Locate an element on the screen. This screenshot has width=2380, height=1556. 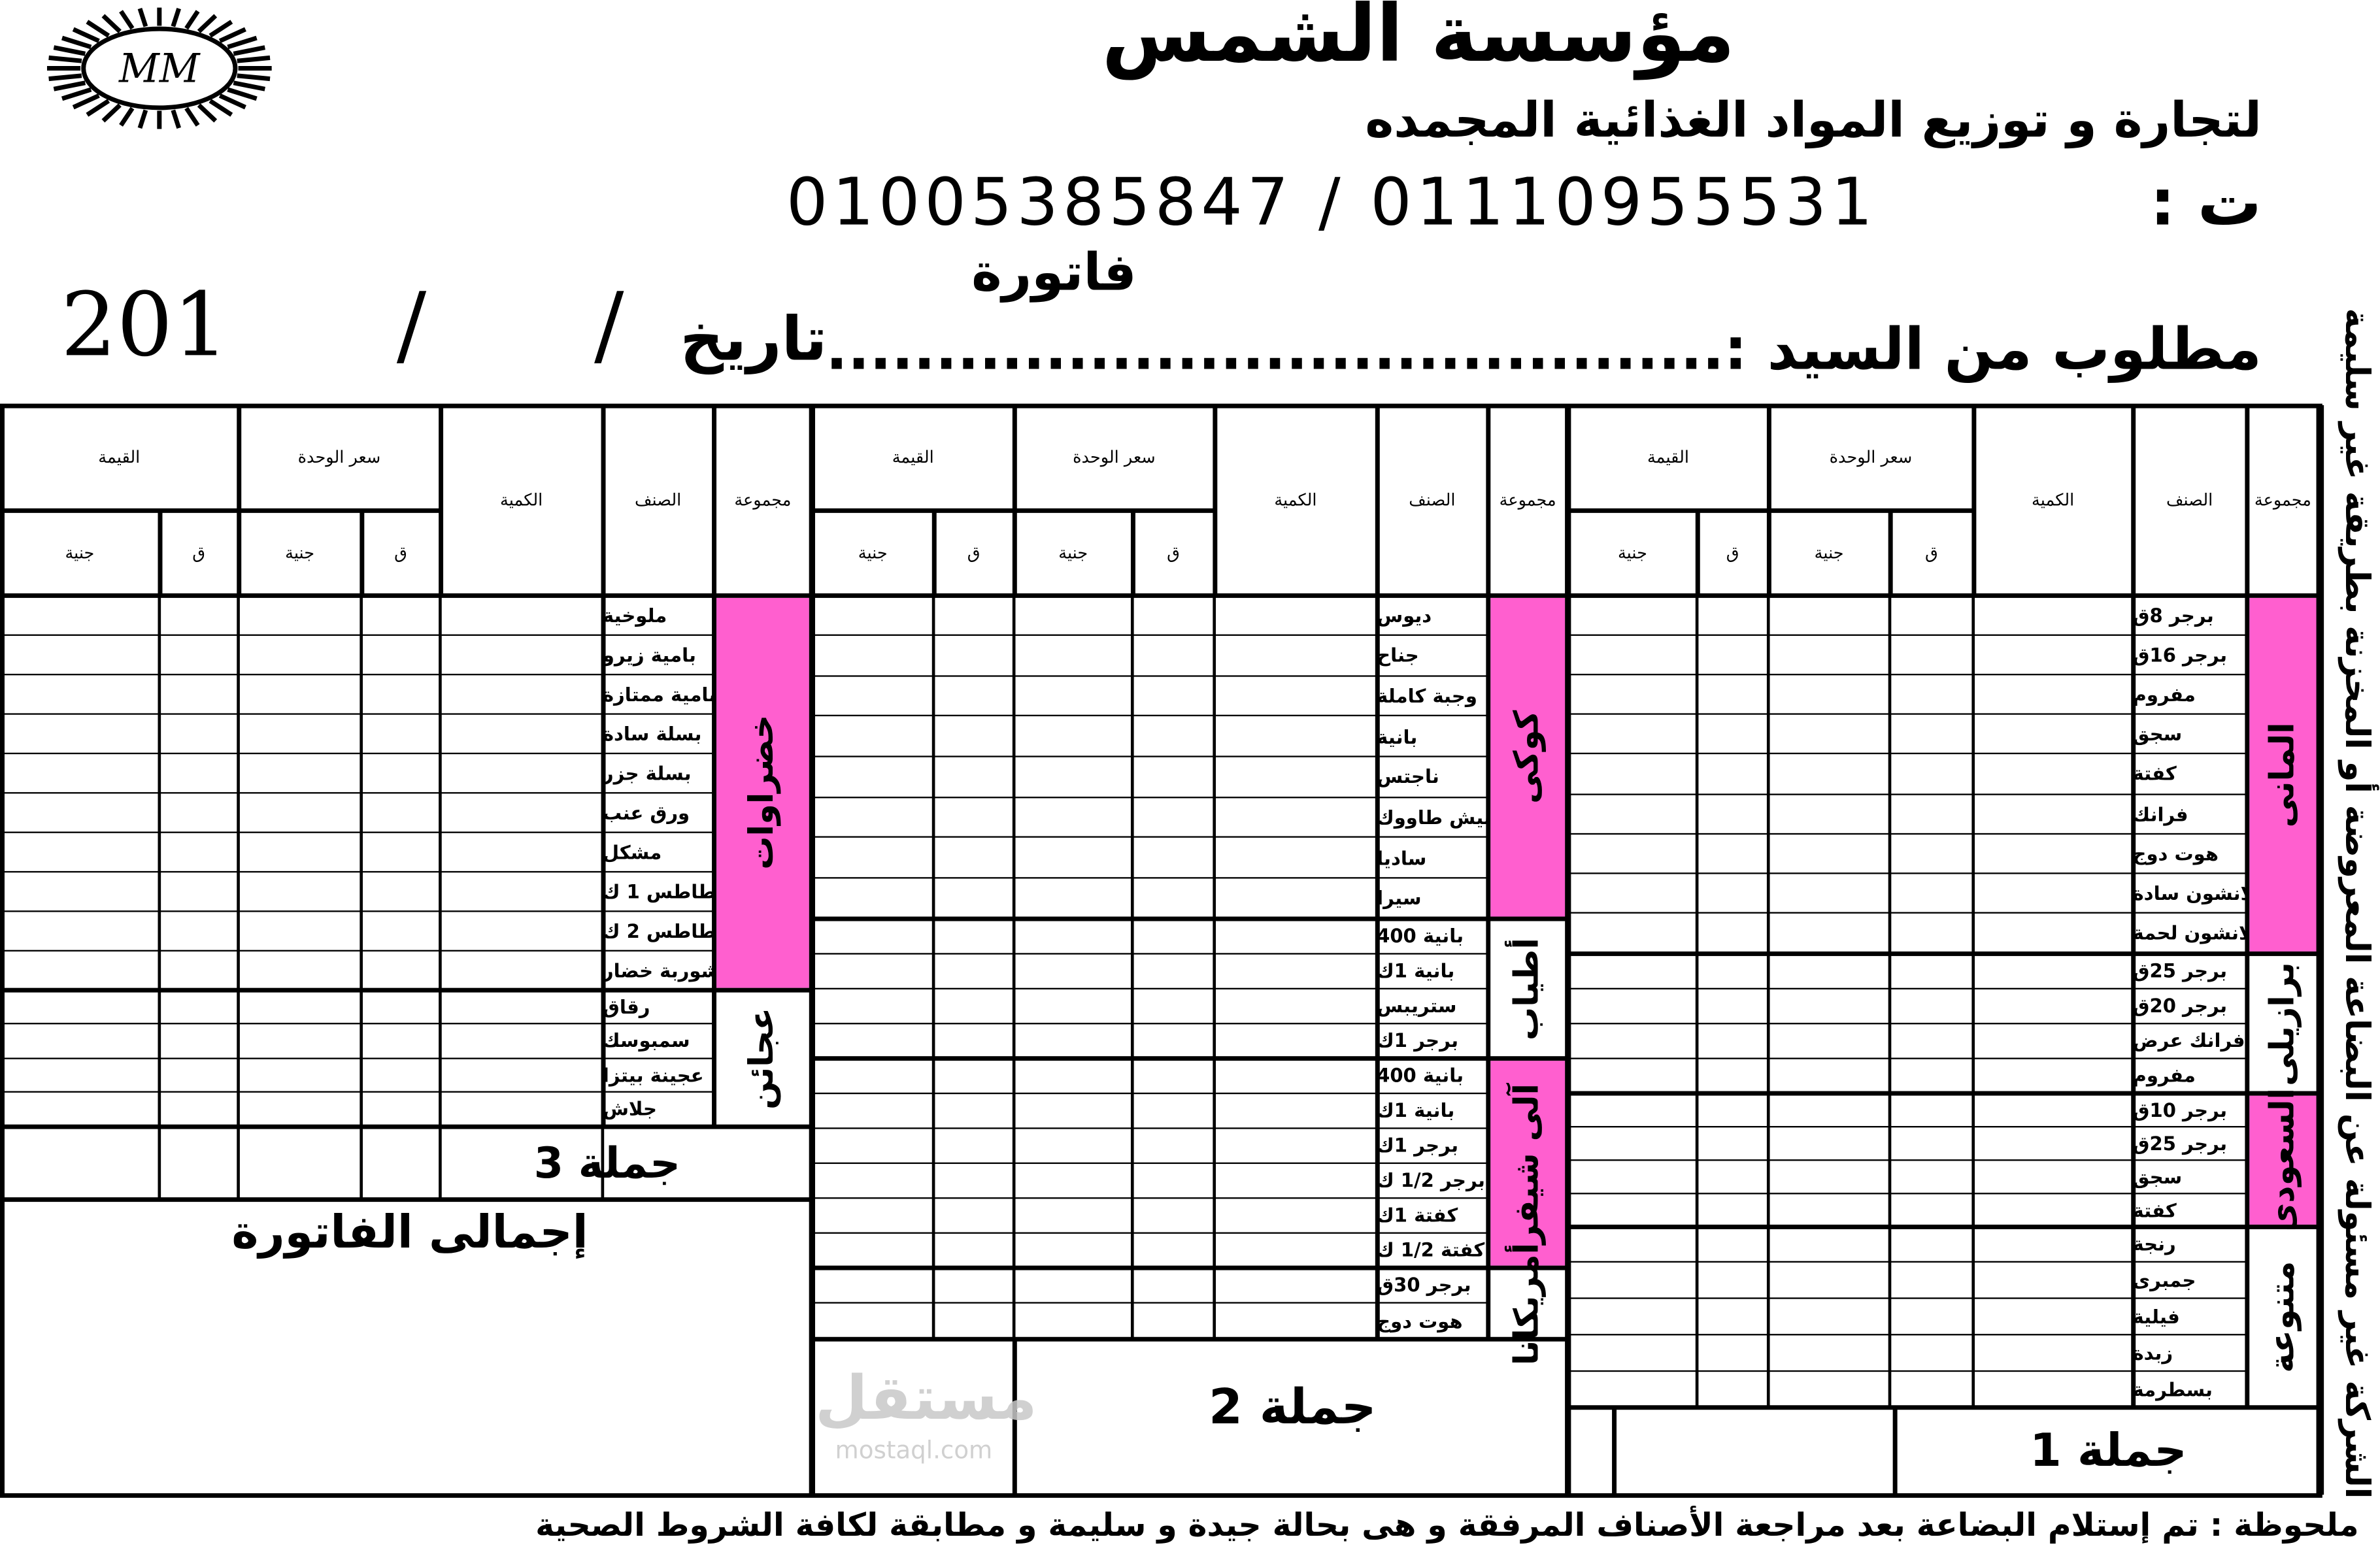
date-field: 201 / / is located at coordinates (342, 324).